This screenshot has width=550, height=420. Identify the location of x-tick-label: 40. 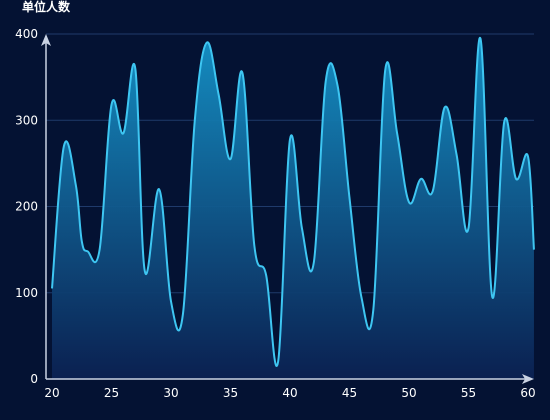
(289, 393).